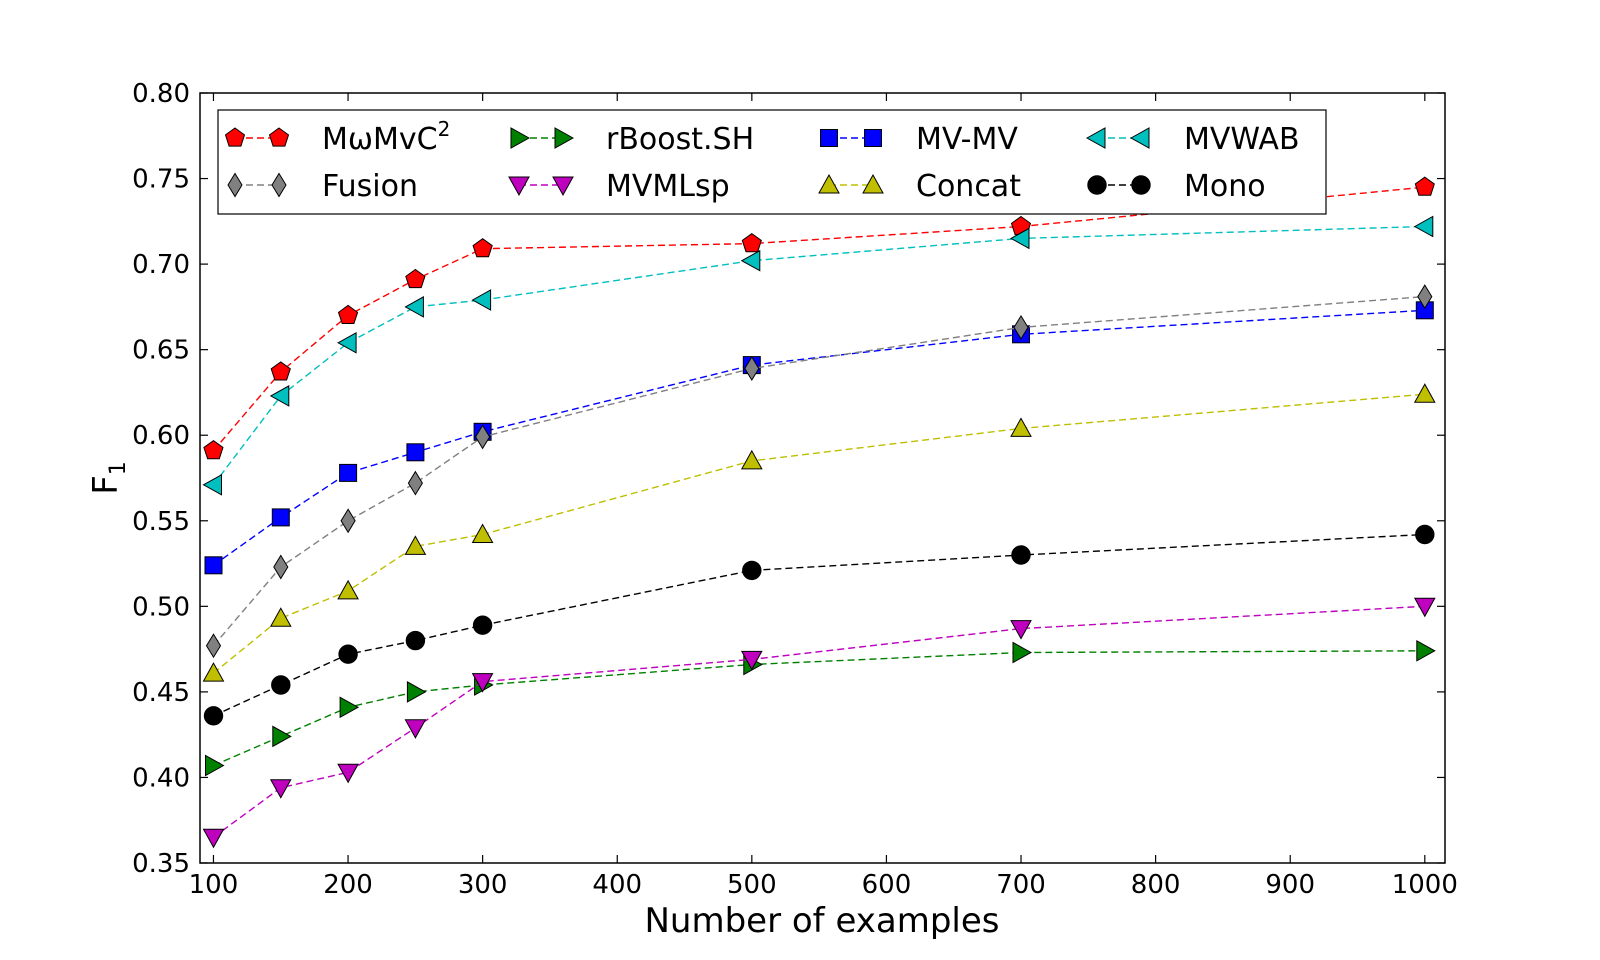 The width and height of the screenshot is (1600, 960). I want to click on legend-label: MVWAB, so click(1242, 139).